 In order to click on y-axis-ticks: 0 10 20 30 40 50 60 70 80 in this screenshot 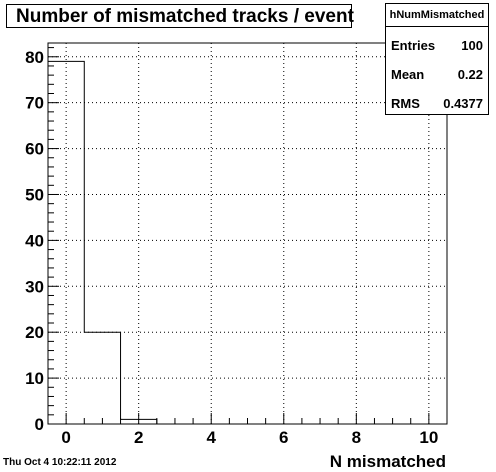, I will do `click(42, 240)`.